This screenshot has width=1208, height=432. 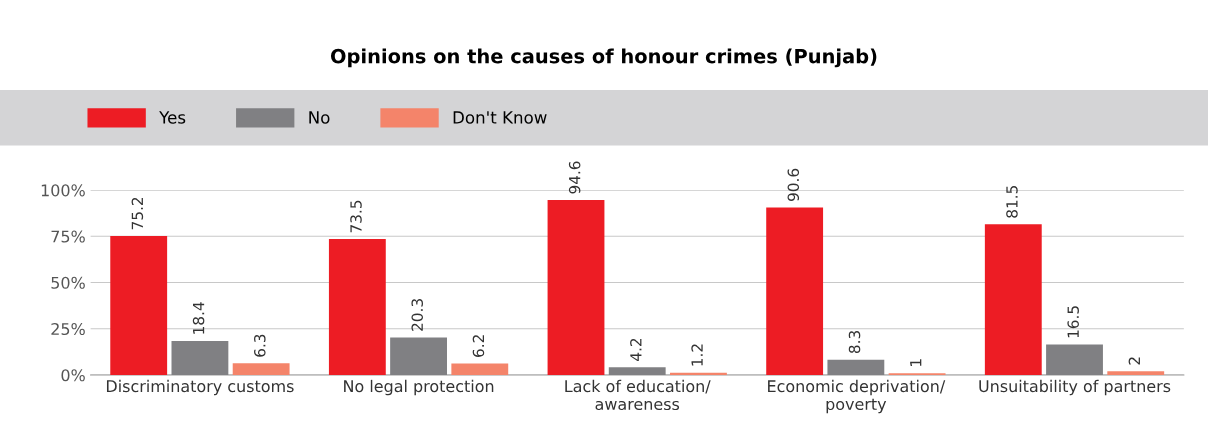 I want to click on y-tick-label: 50%, so click(x=68, y=282).